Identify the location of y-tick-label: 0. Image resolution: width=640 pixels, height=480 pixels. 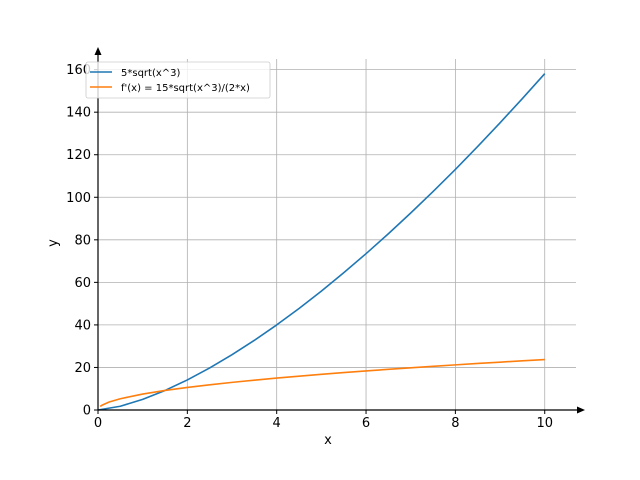
(87, 411).